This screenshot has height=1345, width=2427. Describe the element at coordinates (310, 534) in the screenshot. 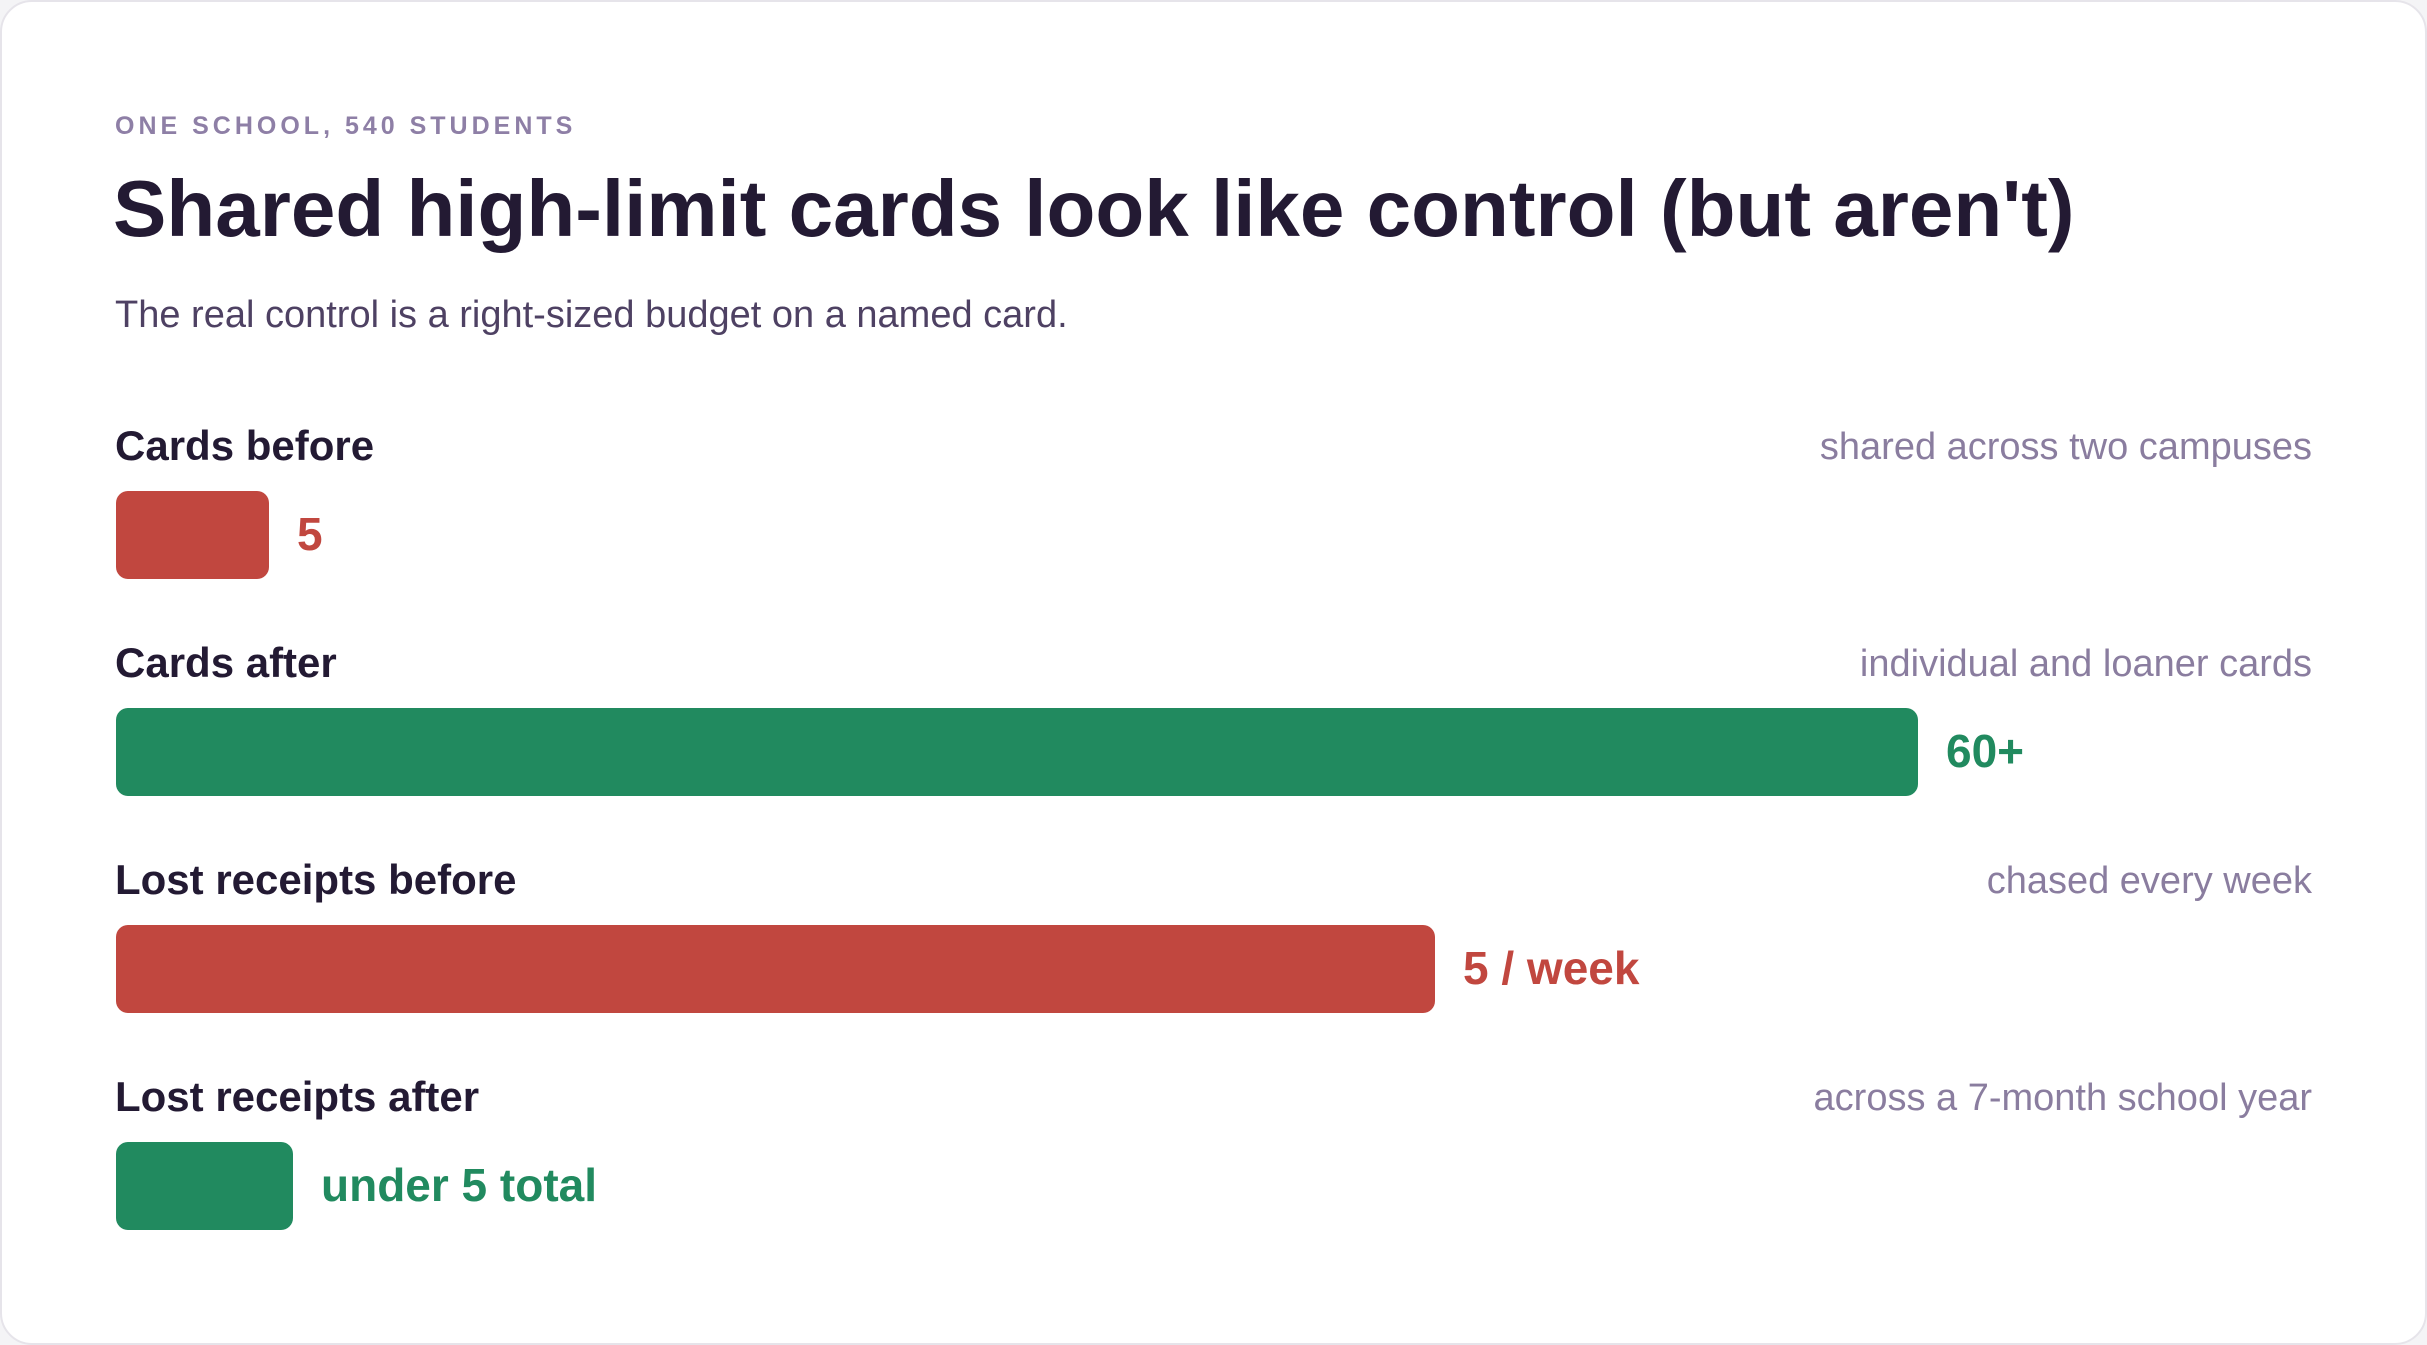

I see `bar-value-label: 5` at that location.